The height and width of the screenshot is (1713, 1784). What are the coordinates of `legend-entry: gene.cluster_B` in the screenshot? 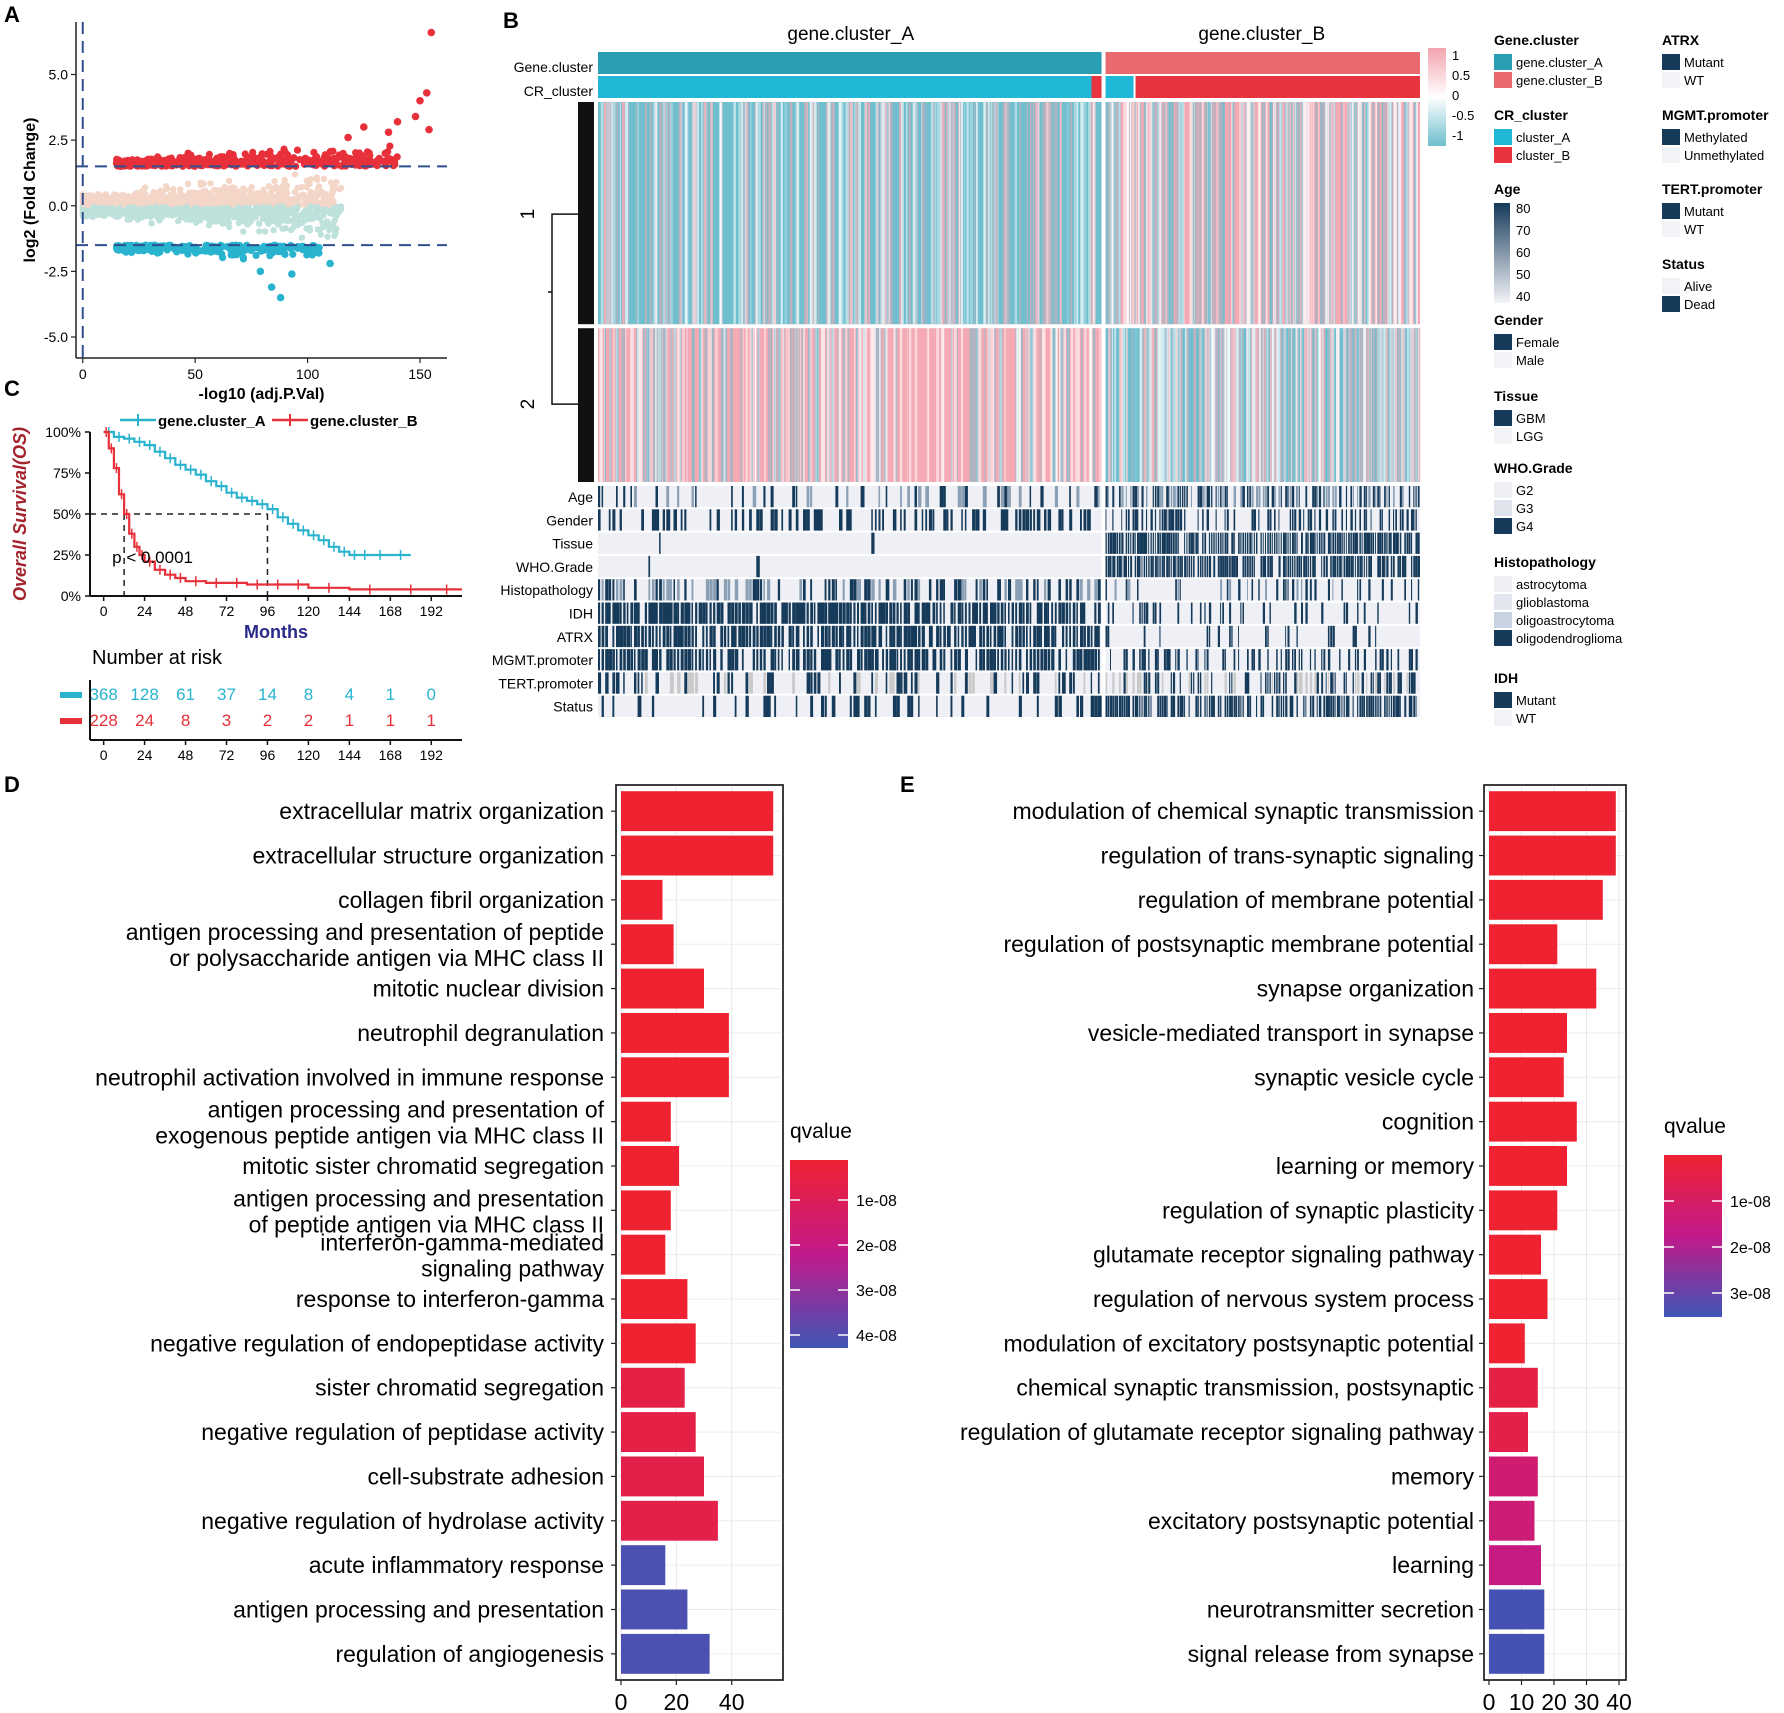 It's located at (1559, 80).